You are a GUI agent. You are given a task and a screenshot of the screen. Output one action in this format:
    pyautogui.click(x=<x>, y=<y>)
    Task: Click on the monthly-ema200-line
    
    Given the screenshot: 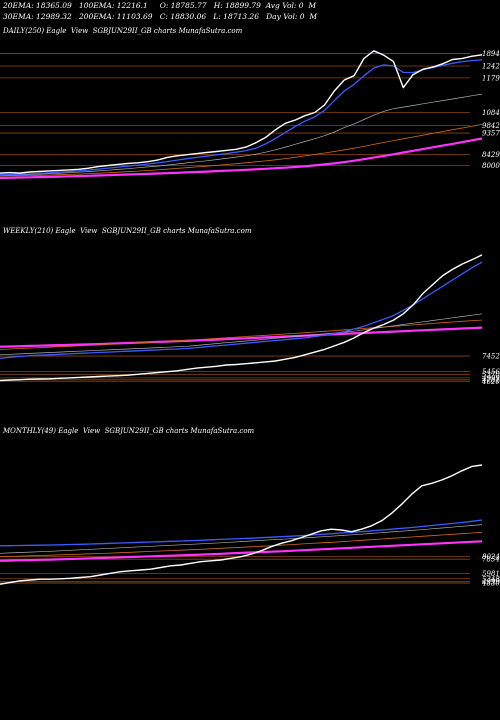 What is the action you would take?
    pyautogui.click(x=241, y=551)
    